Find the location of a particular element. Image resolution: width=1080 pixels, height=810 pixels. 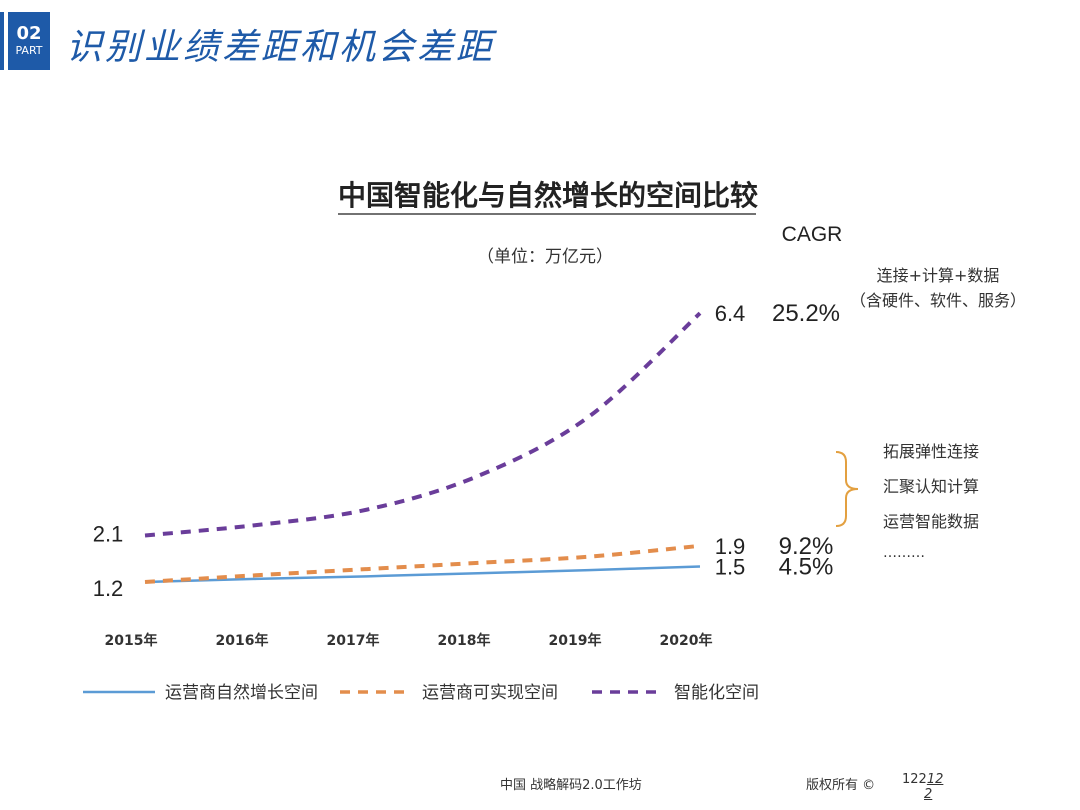

x-tick-label: 2016年 is located at coordinates (242, 640).